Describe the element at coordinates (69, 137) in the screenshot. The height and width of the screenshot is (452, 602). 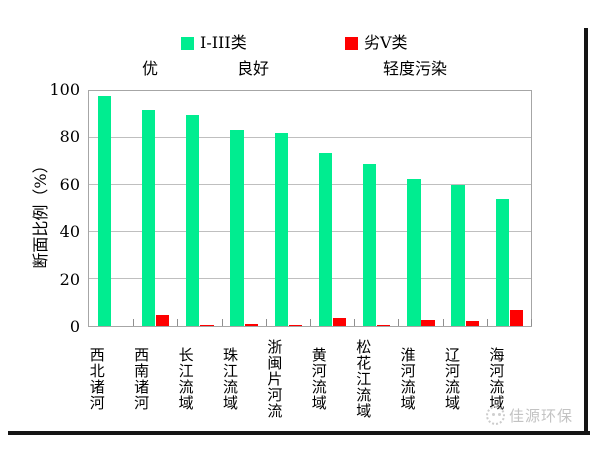
I see `y-axis-tick-label: 80` at that location.